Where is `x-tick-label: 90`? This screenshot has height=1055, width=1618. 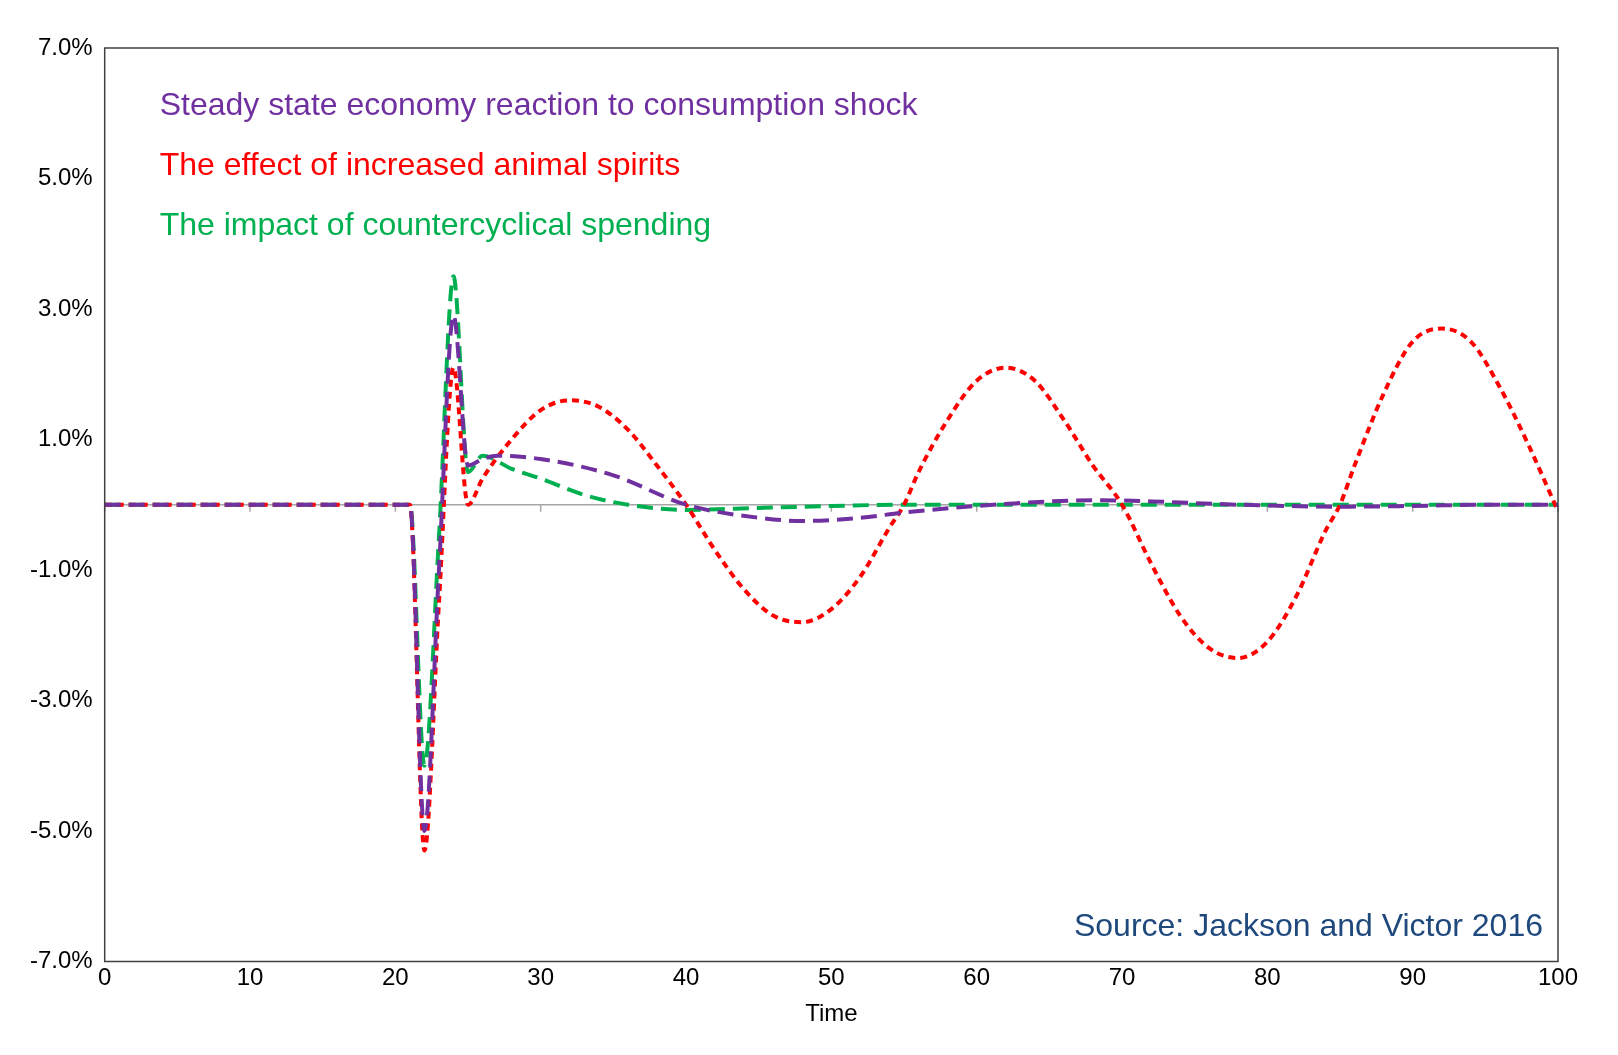
x-tick-label: 90 is located at coordinates (1413, 977).